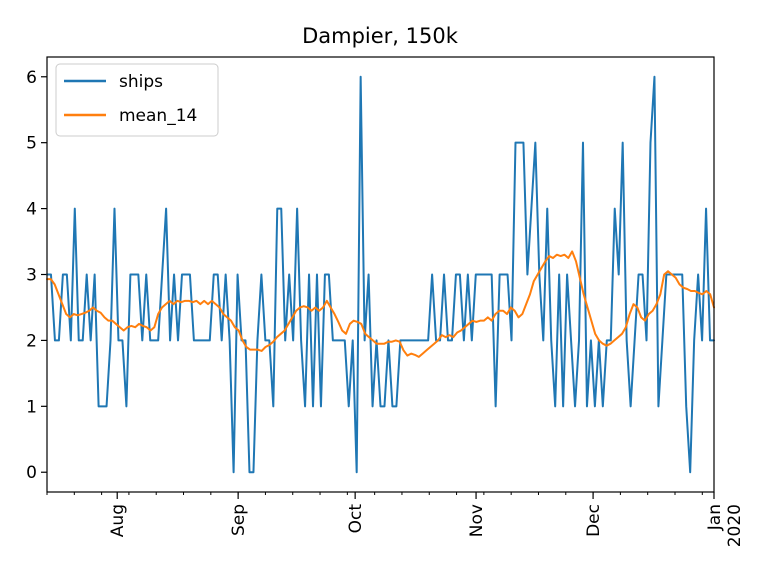 The height and width of the screenshot is (584, 762). Describe the element at coordinates (356, 519) in the screenshot. I see `x-tick-label: Oct` at that location.